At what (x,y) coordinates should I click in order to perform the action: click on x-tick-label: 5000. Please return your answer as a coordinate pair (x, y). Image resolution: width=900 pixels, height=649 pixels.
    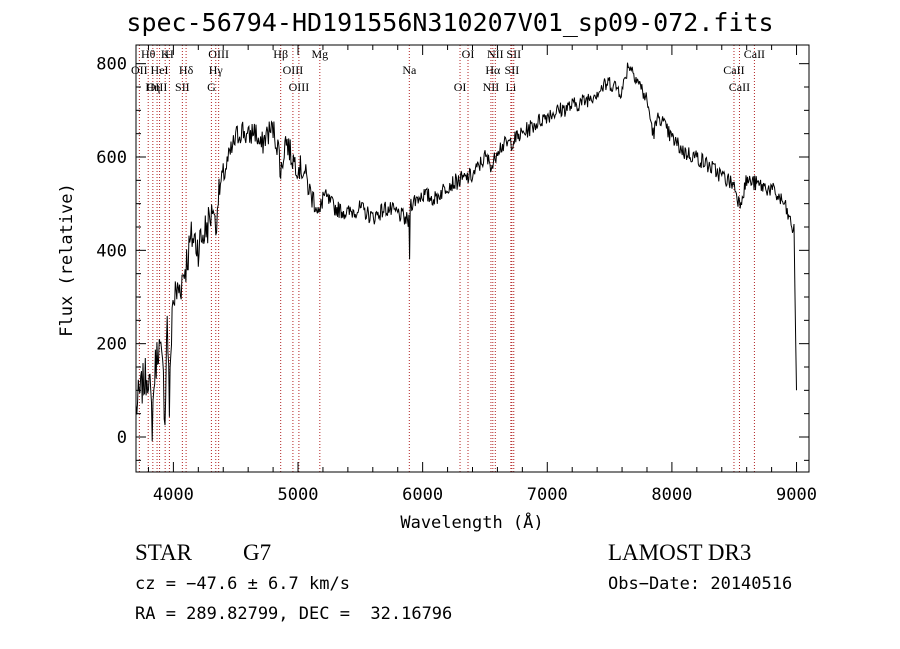
    Looking at the image, I should click on (298, 495).